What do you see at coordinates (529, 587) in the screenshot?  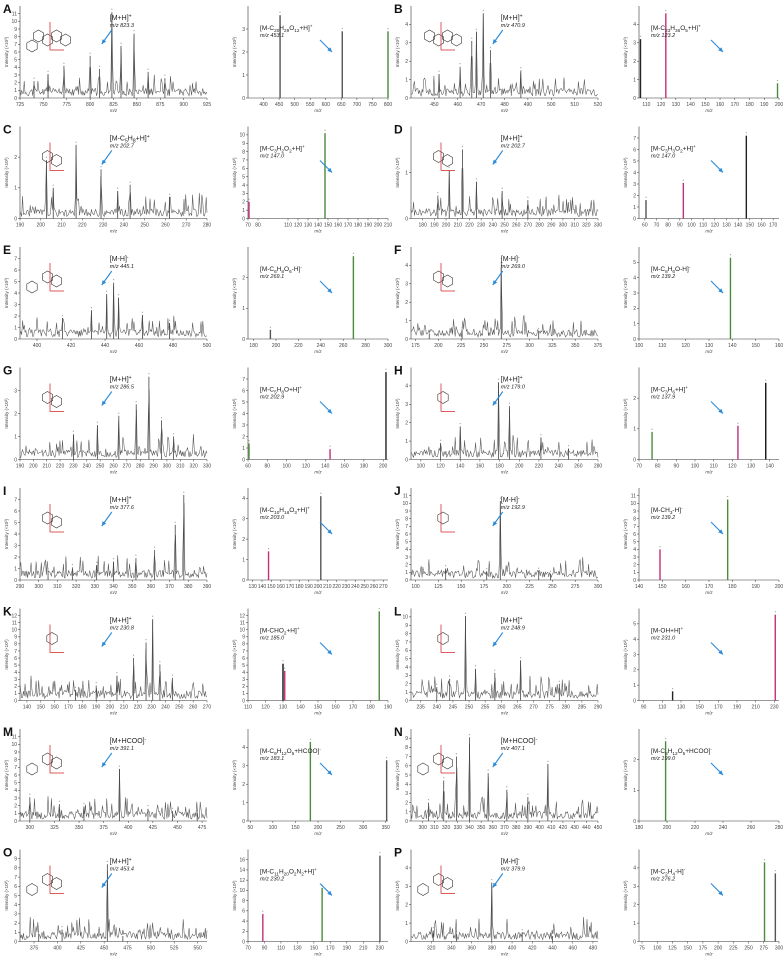 I see `panel-J-precursor-xtick-label: 225` at bounding box center [529, 587].